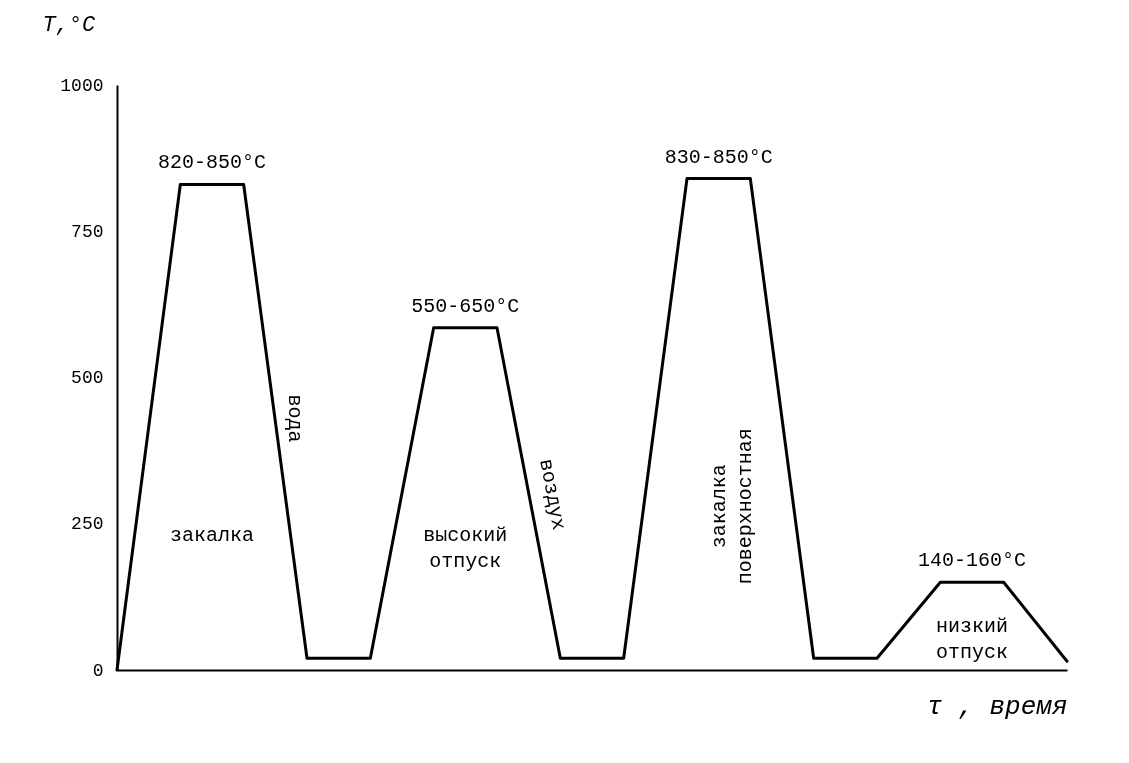 Image resolution: width=1129 pixels, height=763 pixels. I want to click on annotation: 820-850°C, so click(212, 163).